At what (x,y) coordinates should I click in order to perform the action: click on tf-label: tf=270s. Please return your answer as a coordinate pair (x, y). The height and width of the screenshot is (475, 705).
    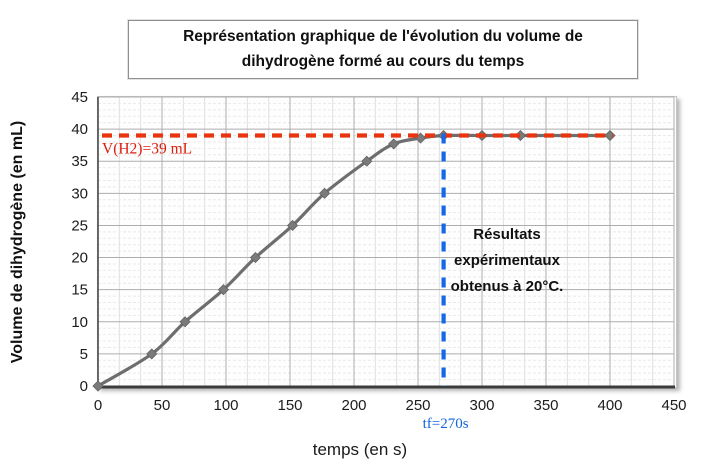
    Looking at the image, I should click on (446, 424).